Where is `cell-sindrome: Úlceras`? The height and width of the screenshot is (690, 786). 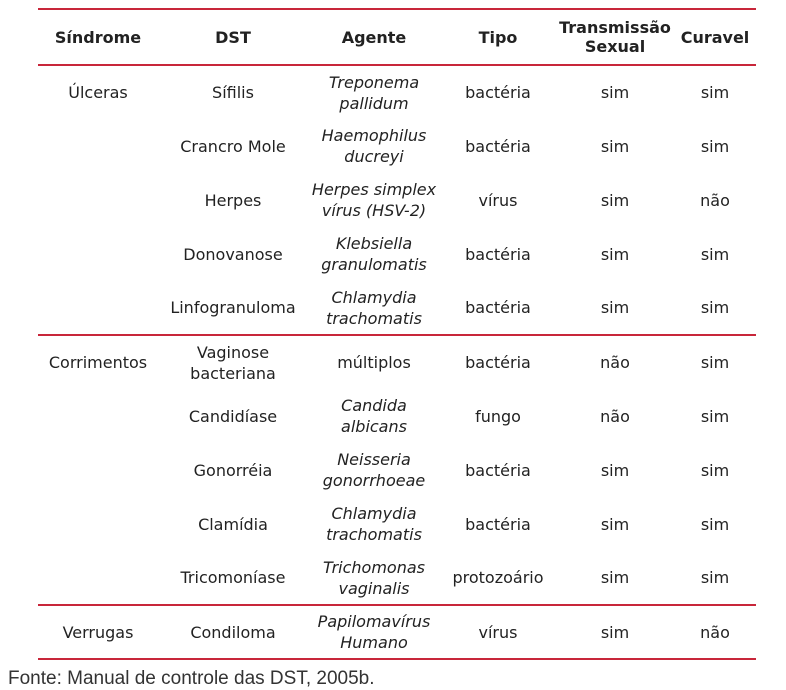
cell-sindrome: Úlceras is located at coordinates (98, 91).